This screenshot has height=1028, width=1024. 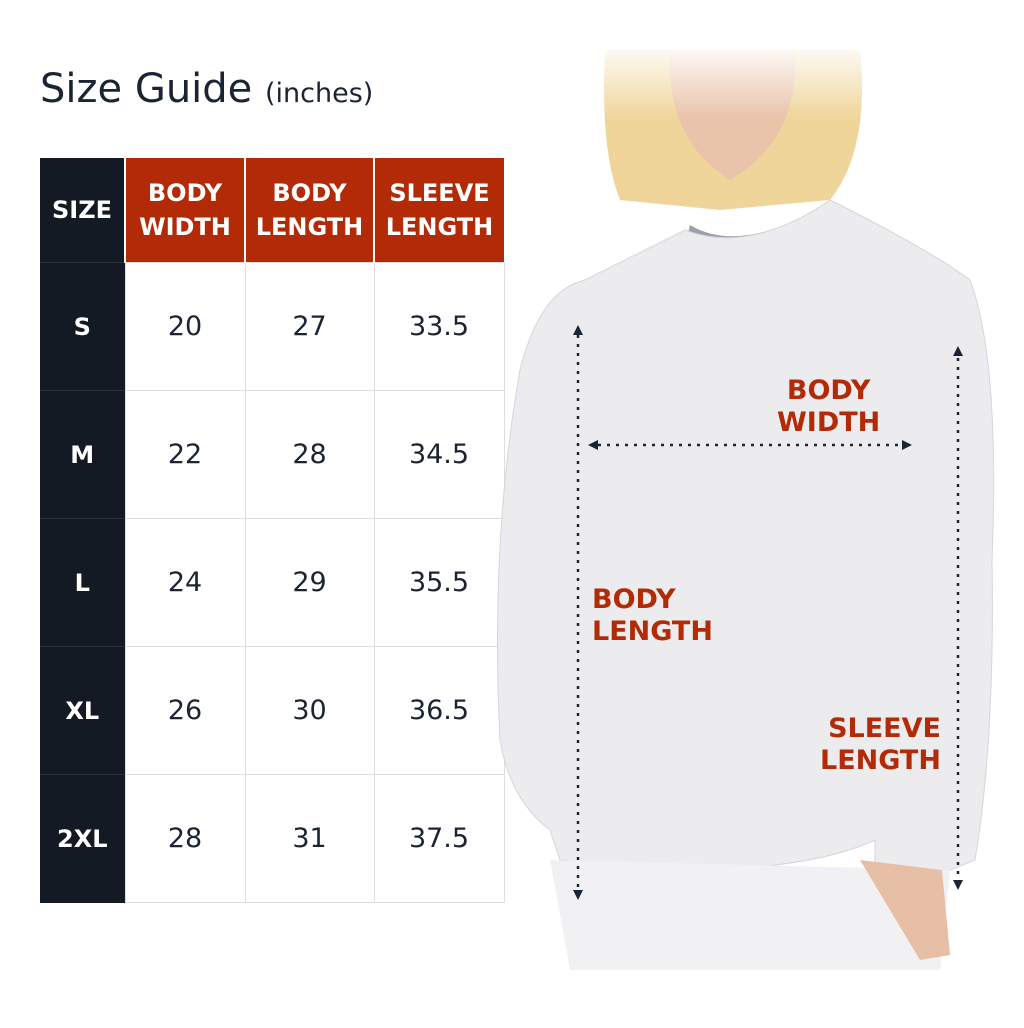 I want to click on size-cell: M, so click(x=82, y=454).